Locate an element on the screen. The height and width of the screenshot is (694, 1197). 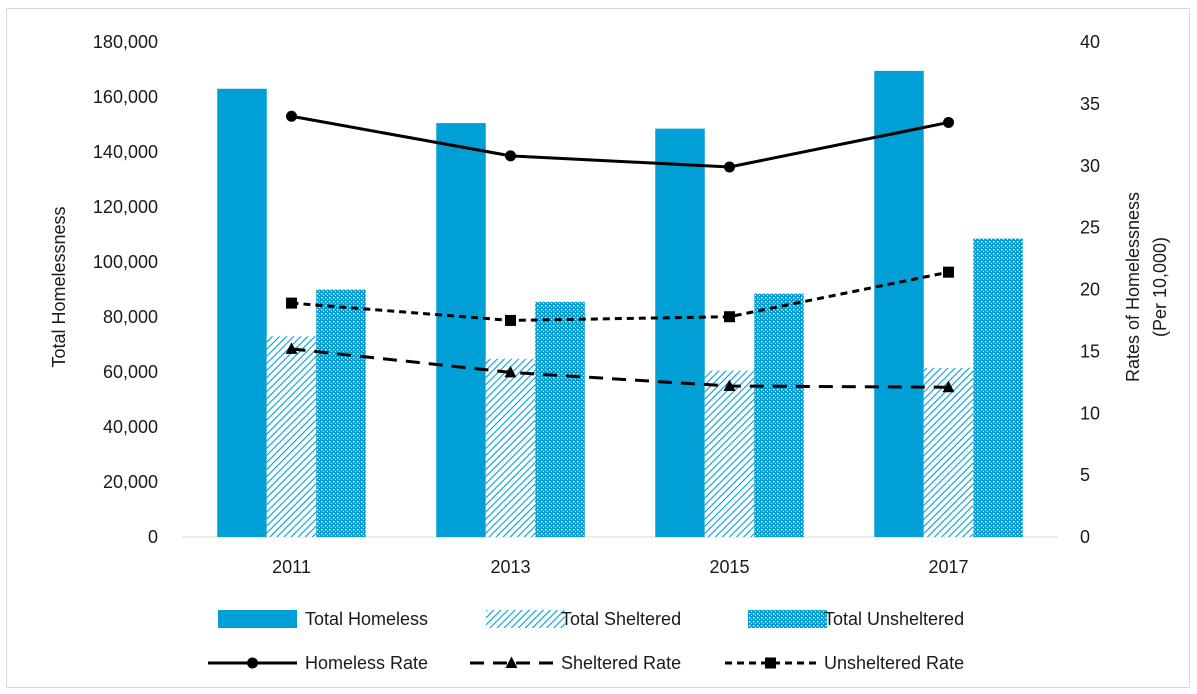
y-left-tick-label: 0 is located at coordinates (153, 537).